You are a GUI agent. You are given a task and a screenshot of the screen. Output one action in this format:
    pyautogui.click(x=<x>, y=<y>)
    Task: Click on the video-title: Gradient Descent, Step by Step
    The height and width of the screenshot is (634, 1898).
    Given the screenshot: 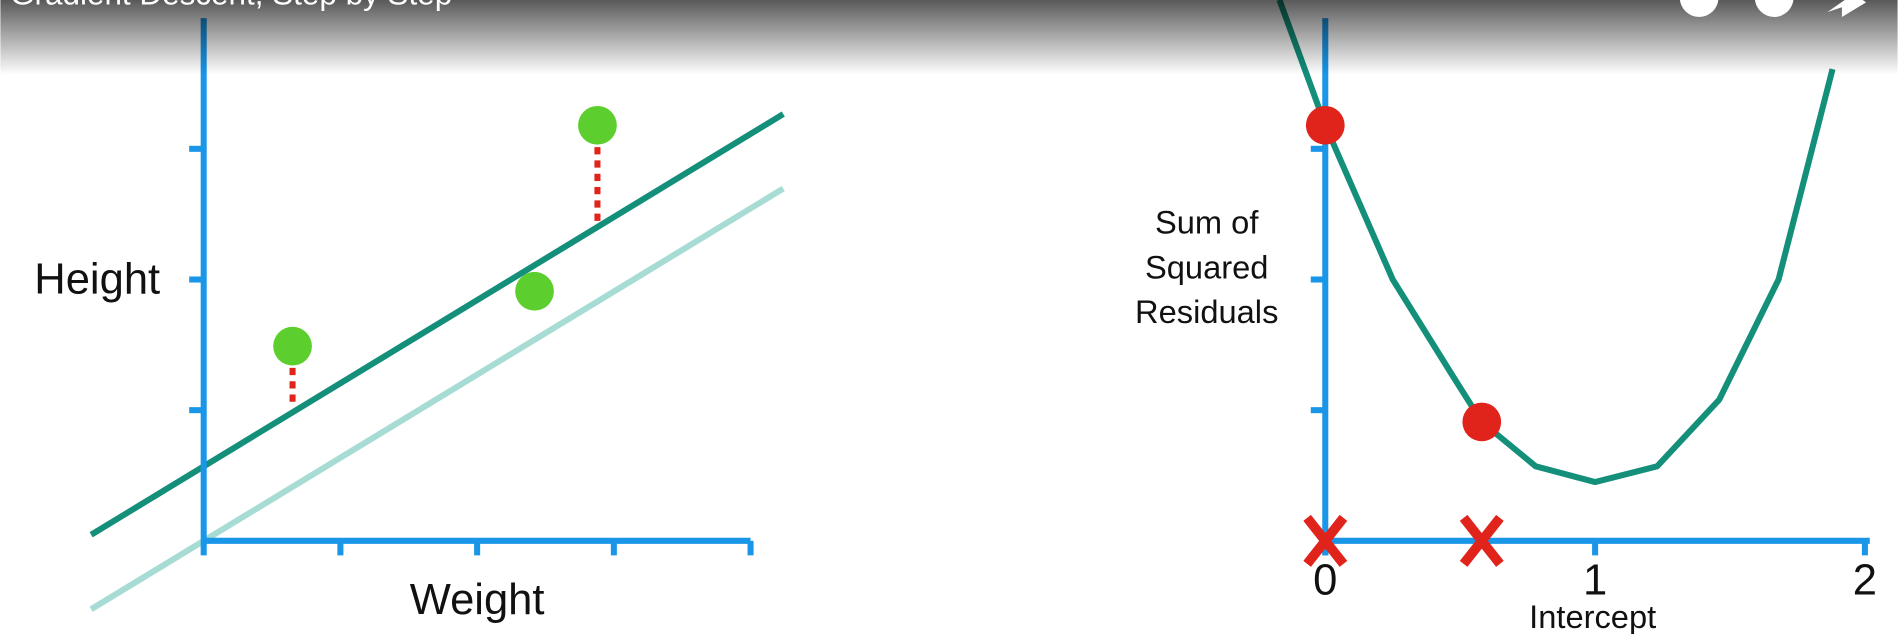 What is the action you would take?
    pyautogui.click(x=231, y=6)
    